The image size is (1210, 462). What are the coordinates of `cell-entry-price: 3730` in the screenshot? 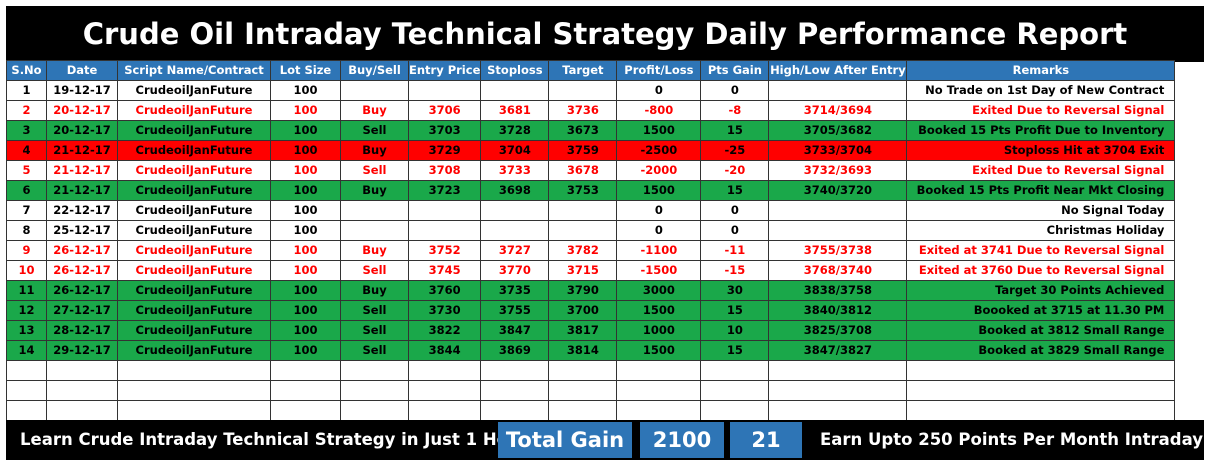 It's located at (444, 310).